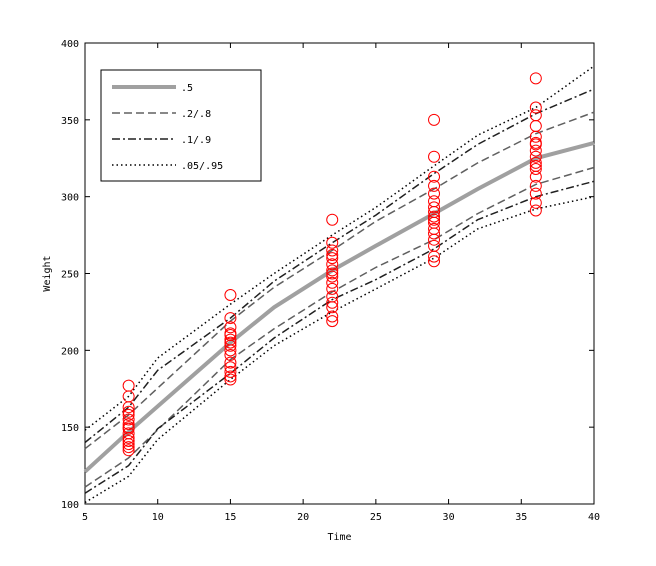 The height and width of the screenshot is (566, 656). What do you see at coordinates (196, 140) in the screenshot?
I see `legend-label: .1/.9` at bounding box center [196, 140].